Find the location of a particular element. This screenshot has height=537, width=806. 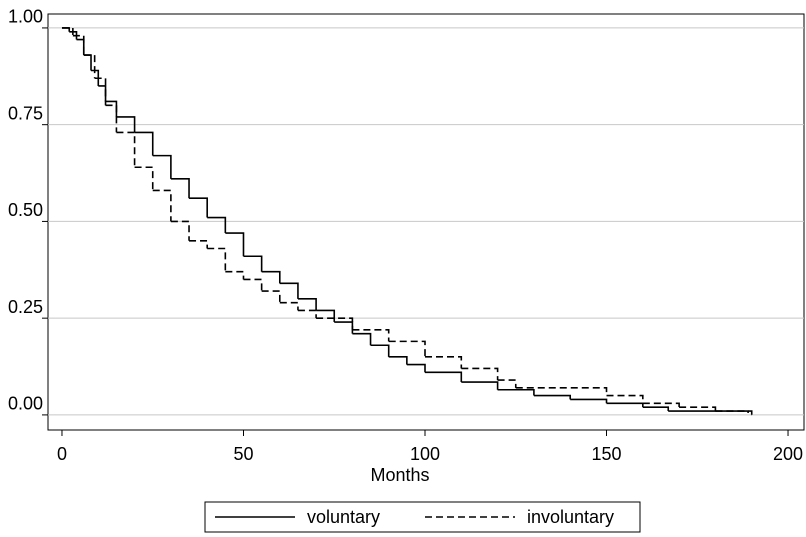

y-tick-label: 0.25 is located at coordinates (25, 307).